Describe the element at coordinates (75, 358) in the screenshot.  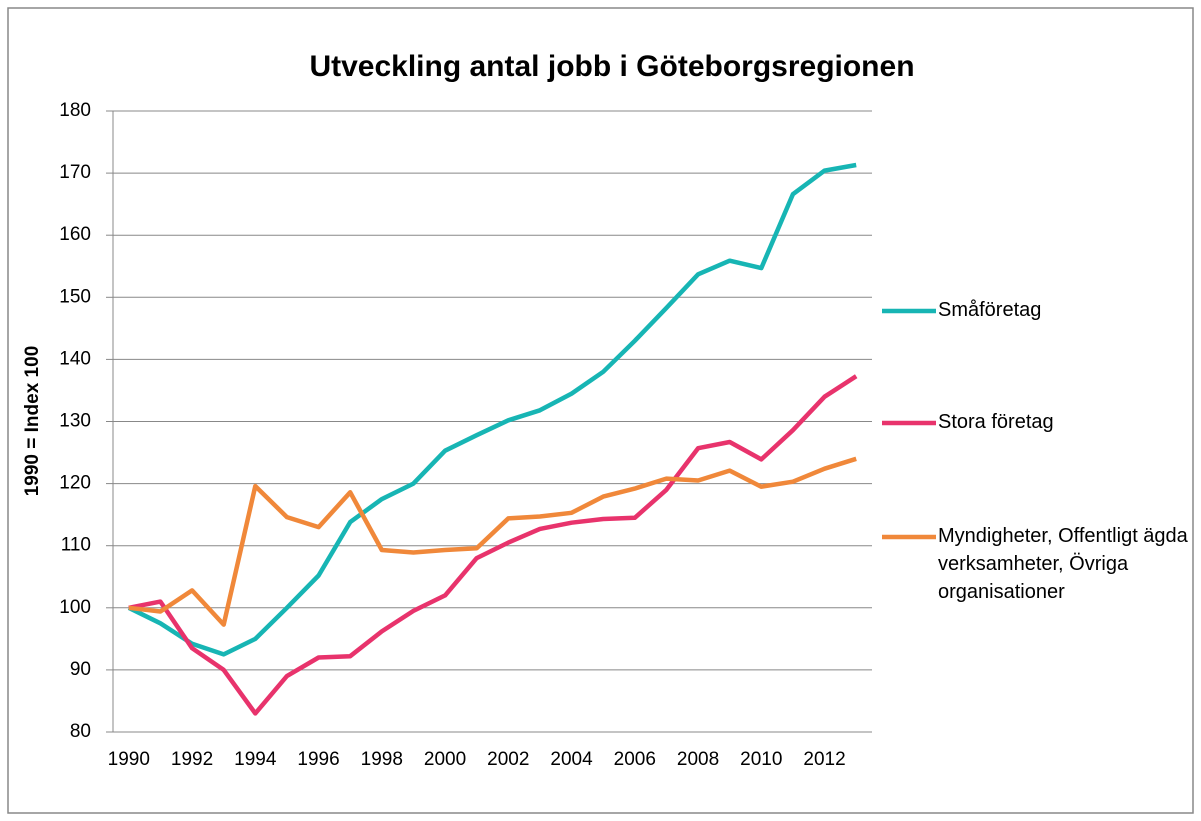
I see `y-tick-label: 140` at that location.